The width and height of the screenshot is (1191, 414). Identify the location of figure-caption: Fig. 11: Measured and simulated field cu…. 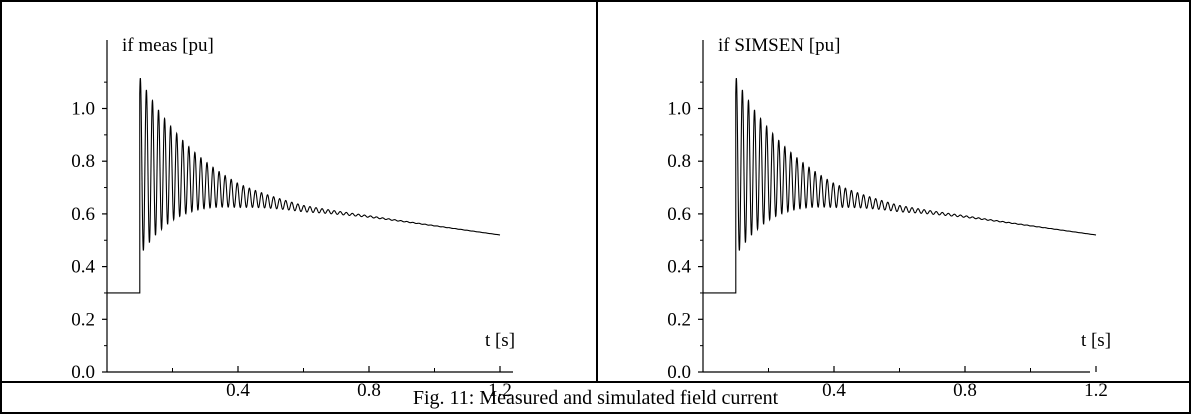
(595, 398).